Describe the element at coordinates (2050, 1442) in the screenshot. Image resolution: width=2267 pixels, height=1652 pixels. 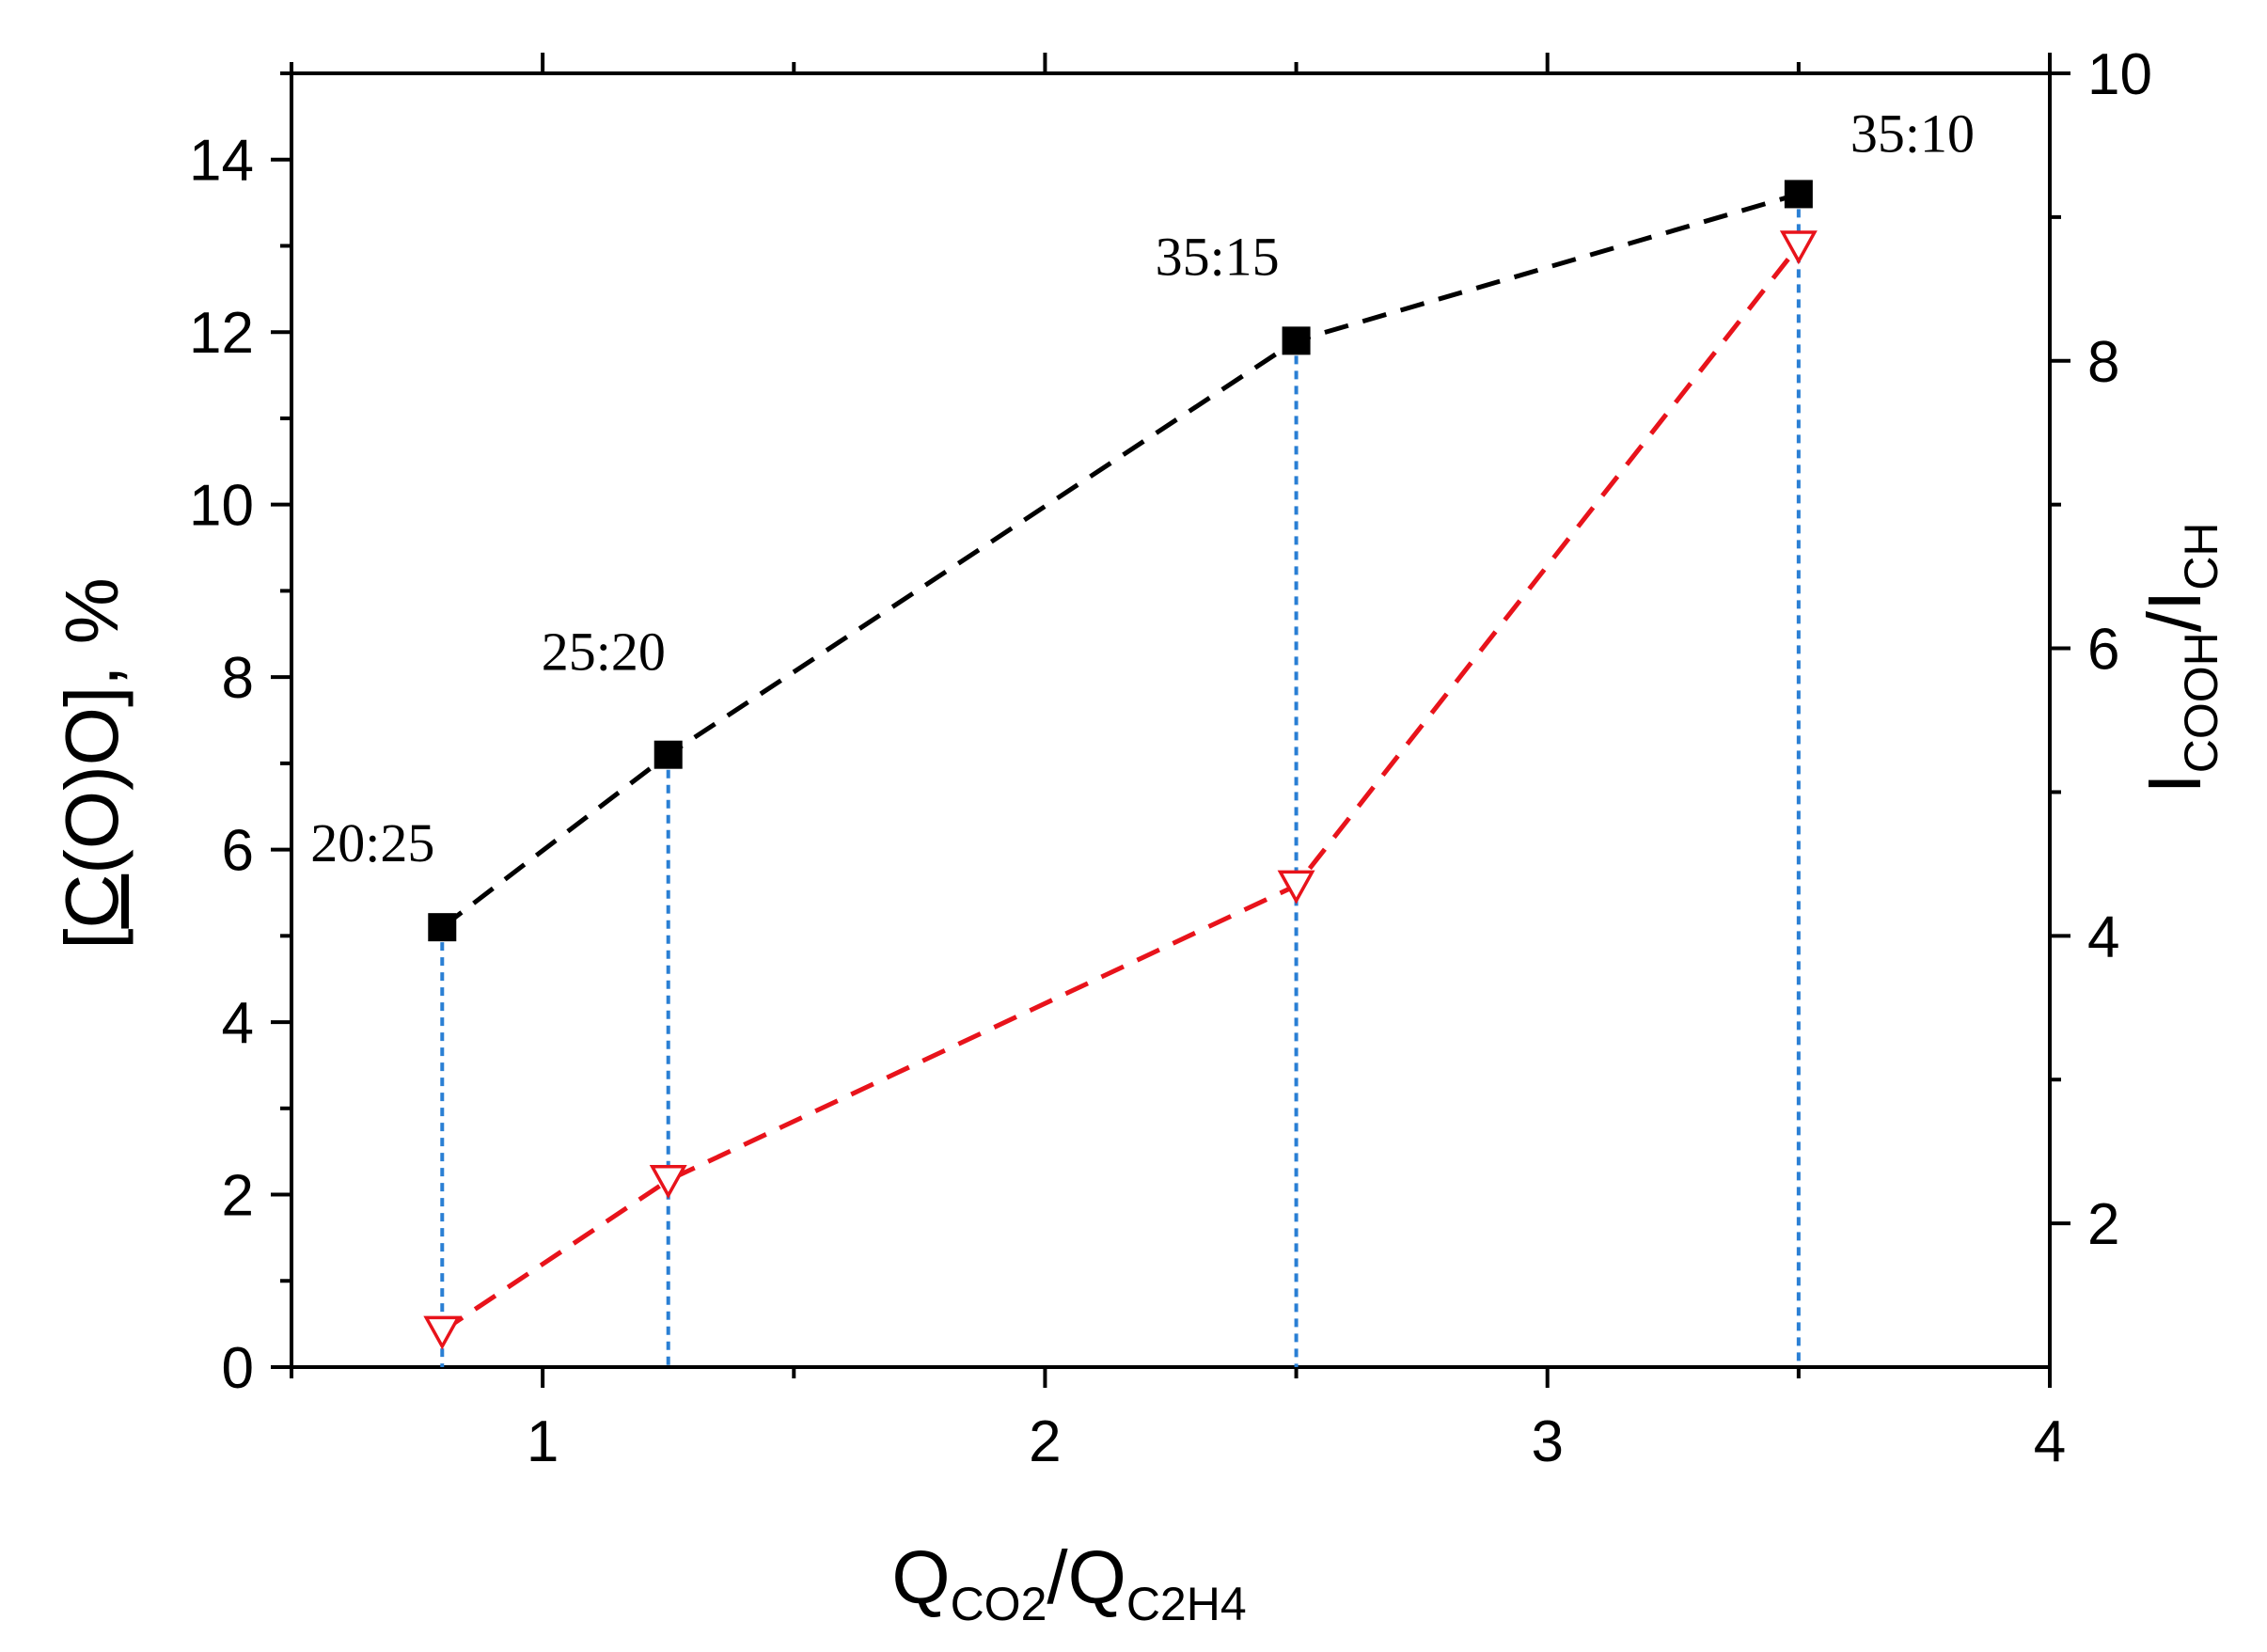
I see `x-tick-label: 4` at that location.